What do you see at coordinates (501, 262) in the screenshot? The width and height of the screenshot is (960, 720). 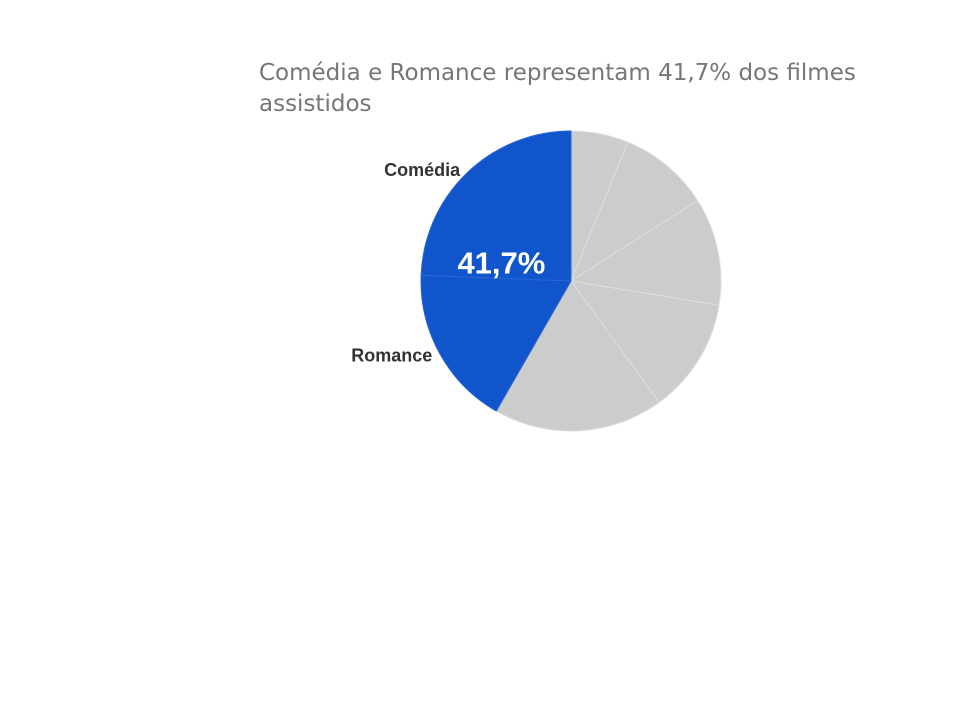 I see `highlight-percentage-label: 41,7%` at bounding box center [501, 262].